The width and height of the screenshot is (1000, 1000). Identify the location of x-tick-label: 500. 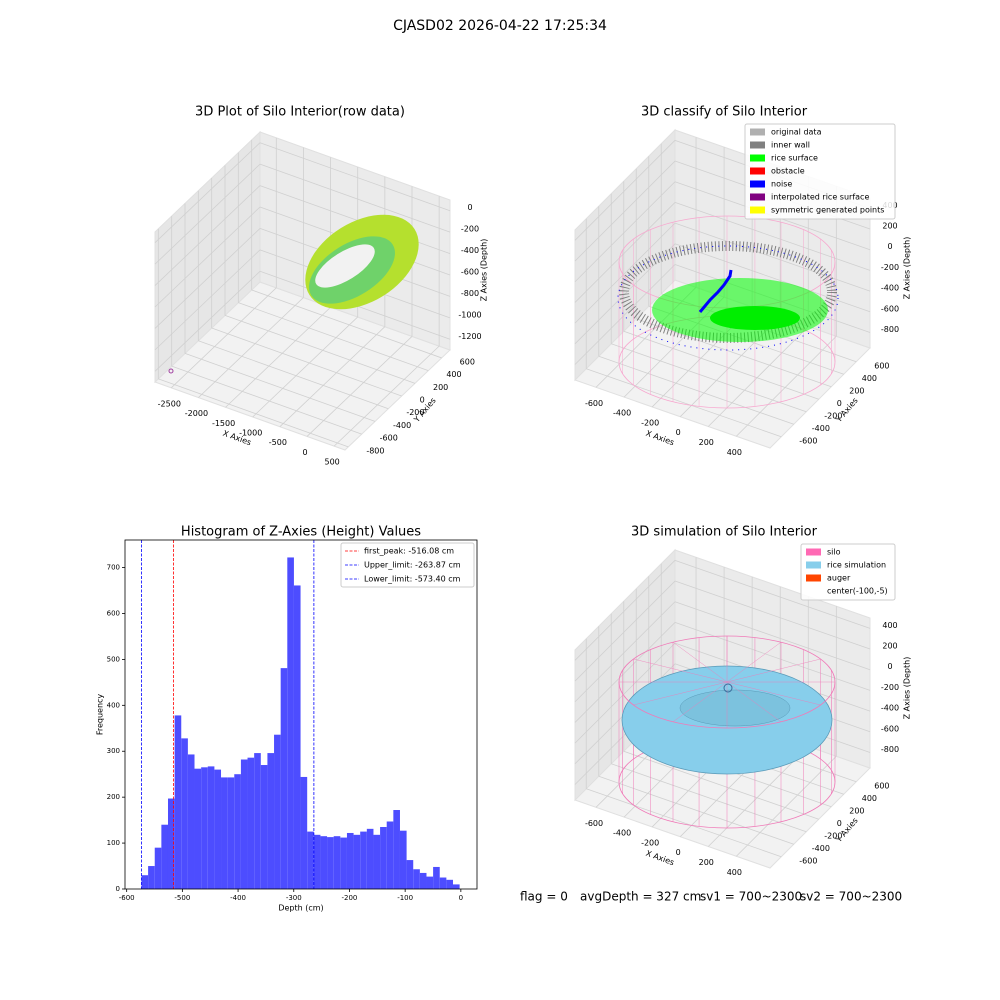
(332, 462).